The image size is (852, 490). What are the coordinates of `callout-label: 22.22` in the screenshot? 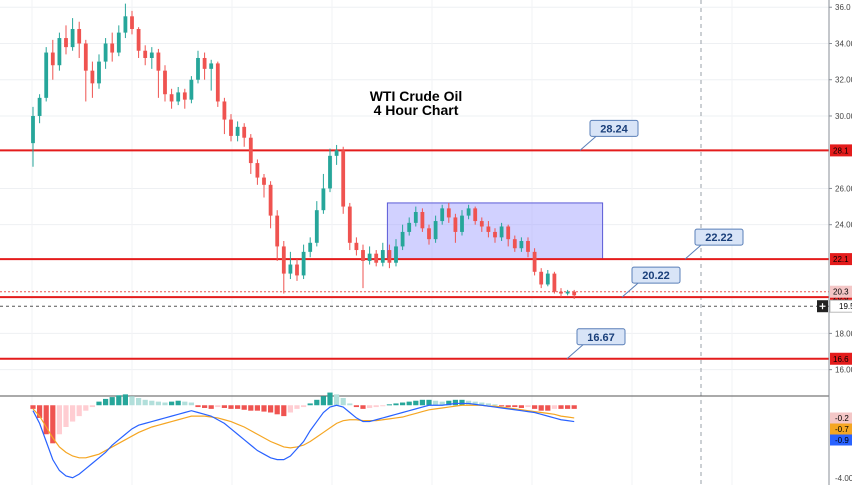 It's located at (719, 238).